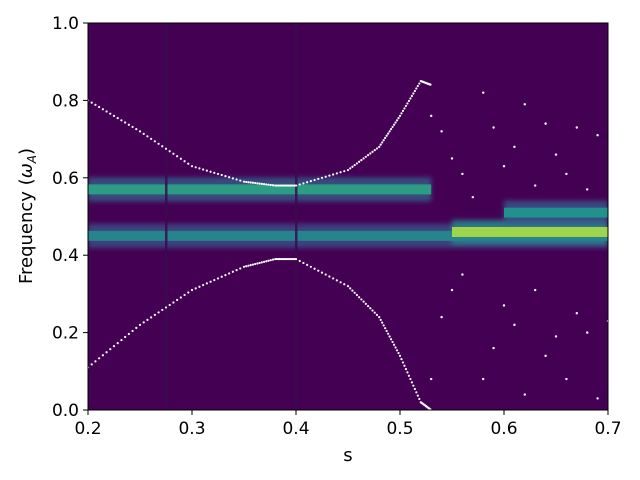 Image resolution: width=640 pixels, height=480 pixels. Describe the element at coordinates (295, 429) in the screenshot. I see `x-tick-label: 0.4` at that location.